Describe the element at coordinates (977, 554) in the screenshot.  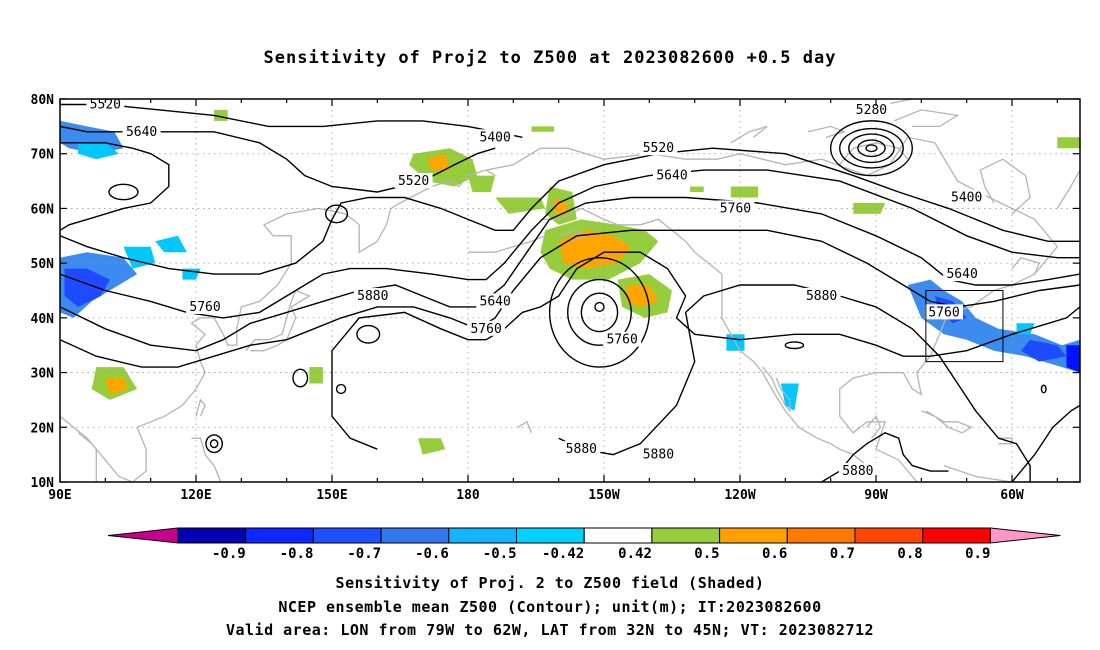
I see `colorbar-label: 0.9` at that location.